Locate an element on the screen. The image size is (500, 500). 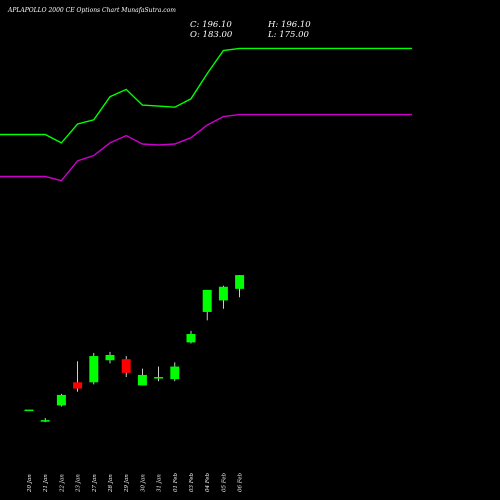
date-tick-label: 30 Jan is located at coordinates (143, 483).